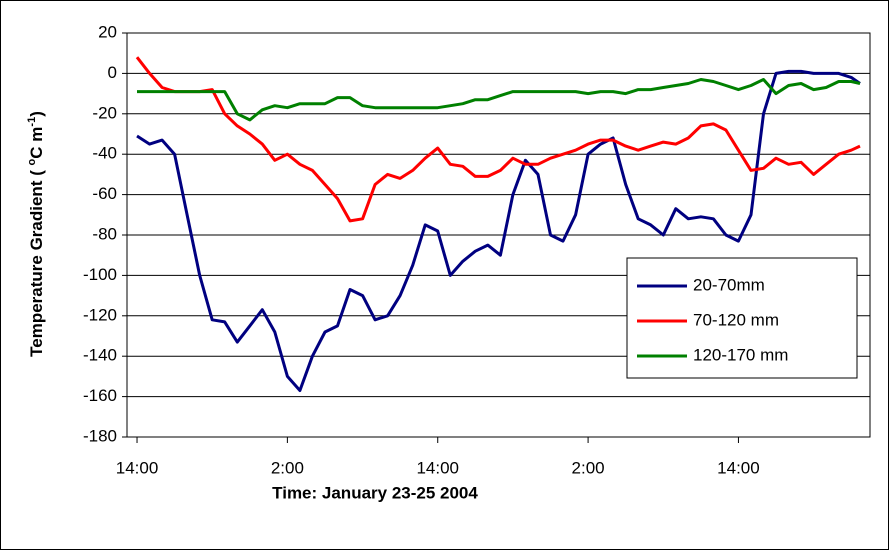  What do you see at coordinates (104, 233) in the screenshot?
I see `y-tick-label: -80` at bounding box center [104, 233].